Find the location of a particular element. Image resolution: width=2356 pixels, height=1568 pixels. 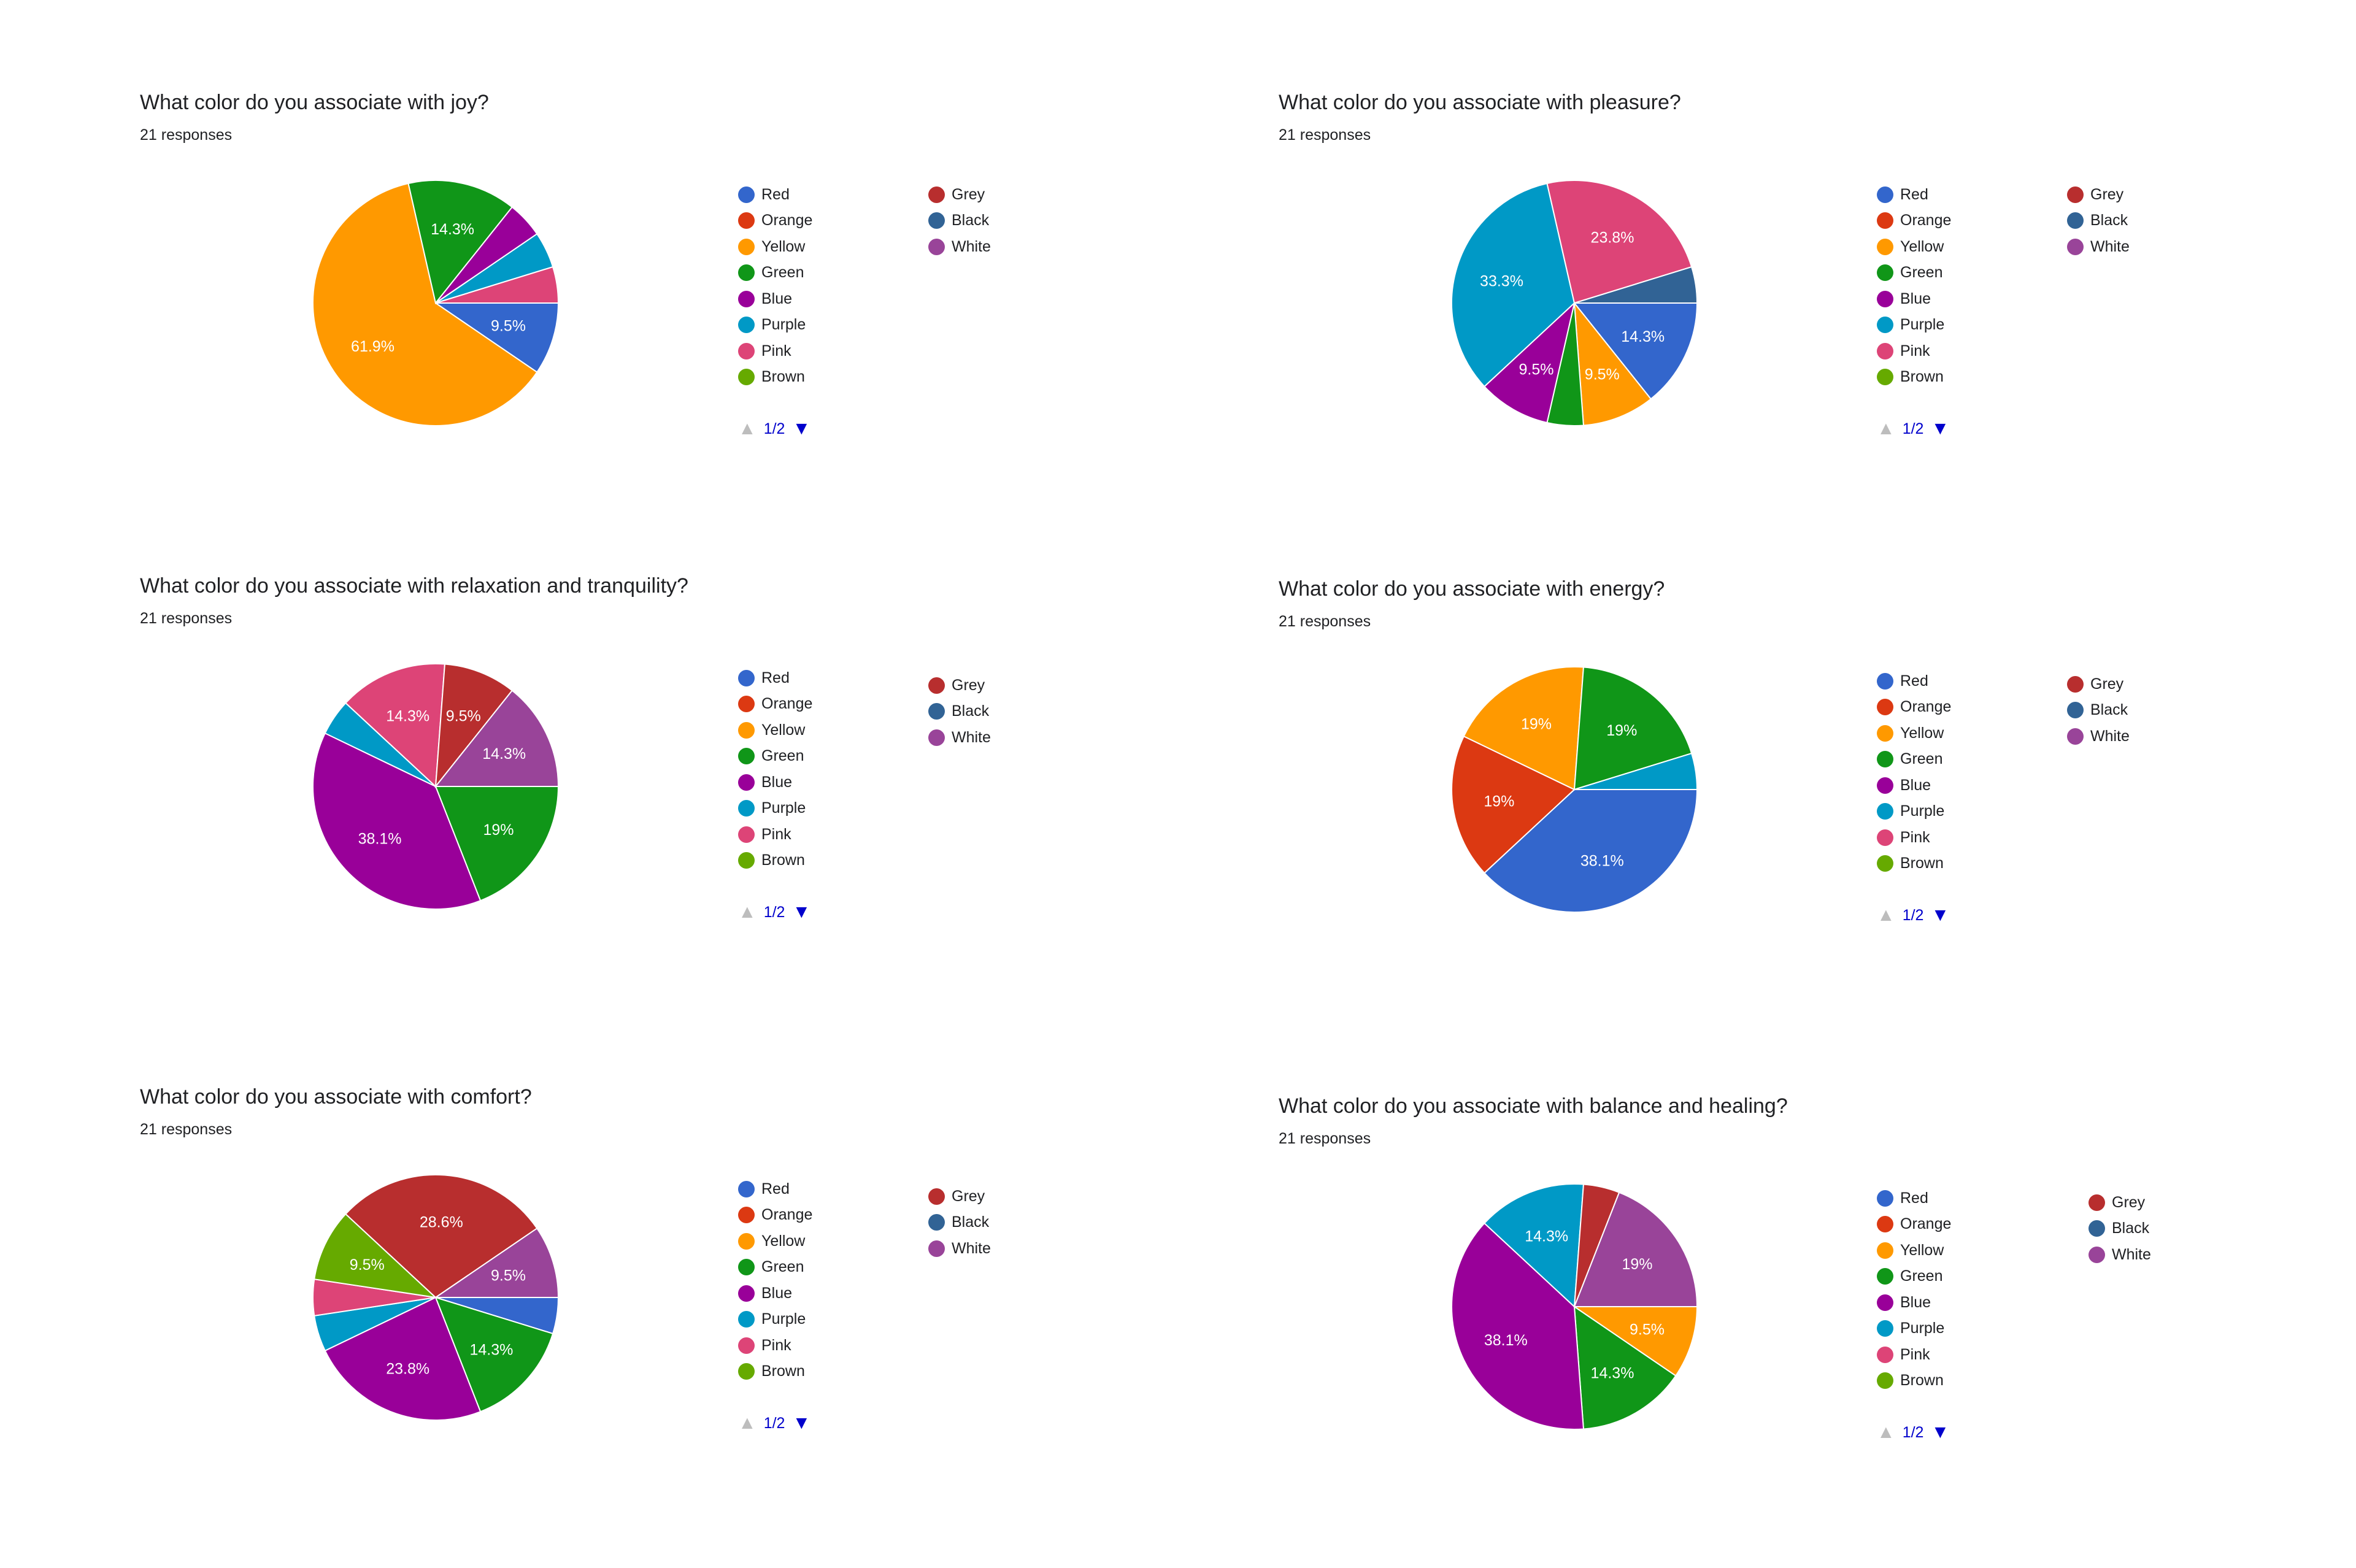

pie-slice-brown is located at coordinates (376, 1256).